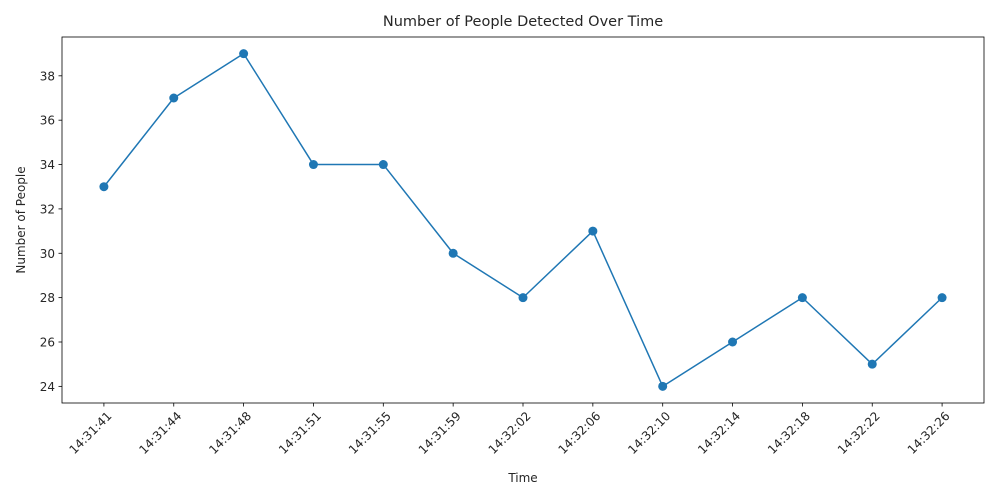 This screenshot has height=500, width=1000. What do you see at coordinates (47, 76) in the screenshot?
I see `y-tick-label: 38` at bounding box center [47, 76].